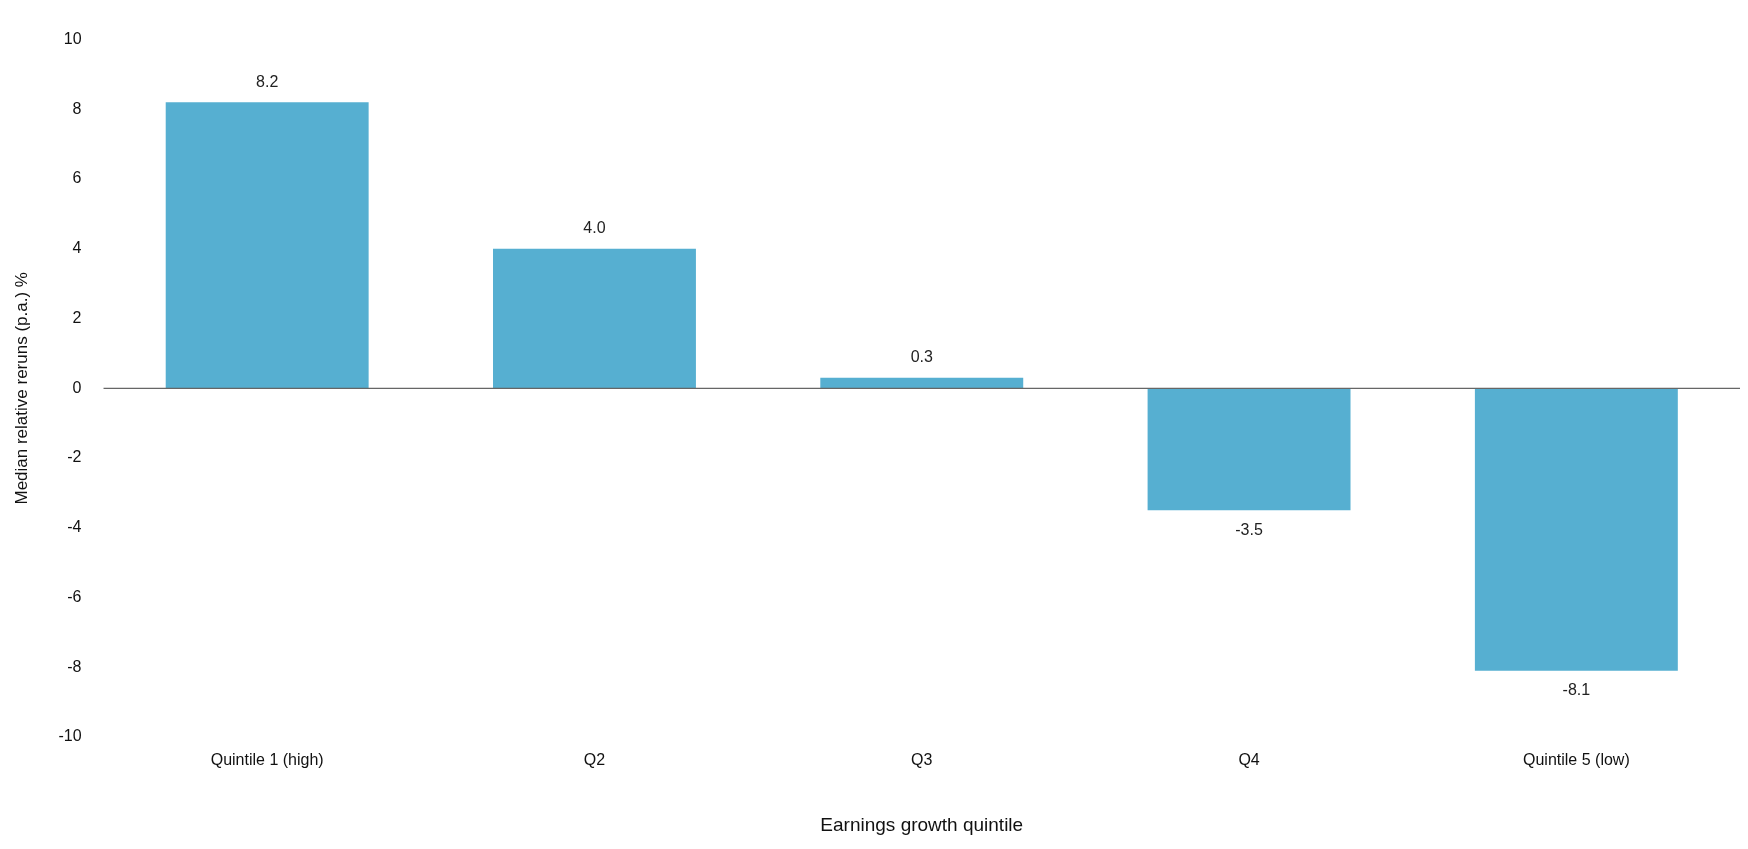 This screenshot has width=1748, height=849. Describe the element at coordinates (921, 357) in the screenshot. I see `data-label: 0.3` at that location.